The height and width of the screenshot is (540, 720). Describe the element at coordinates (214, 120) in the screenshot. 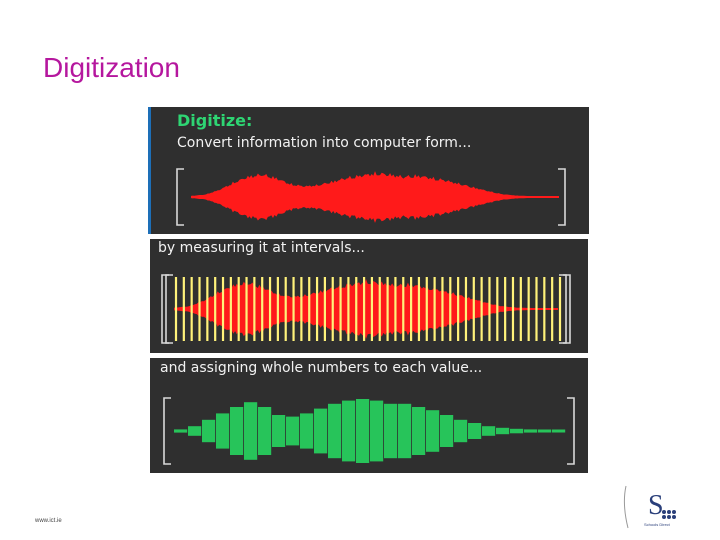

I see `digitize-heading: Digitize:` at that location.